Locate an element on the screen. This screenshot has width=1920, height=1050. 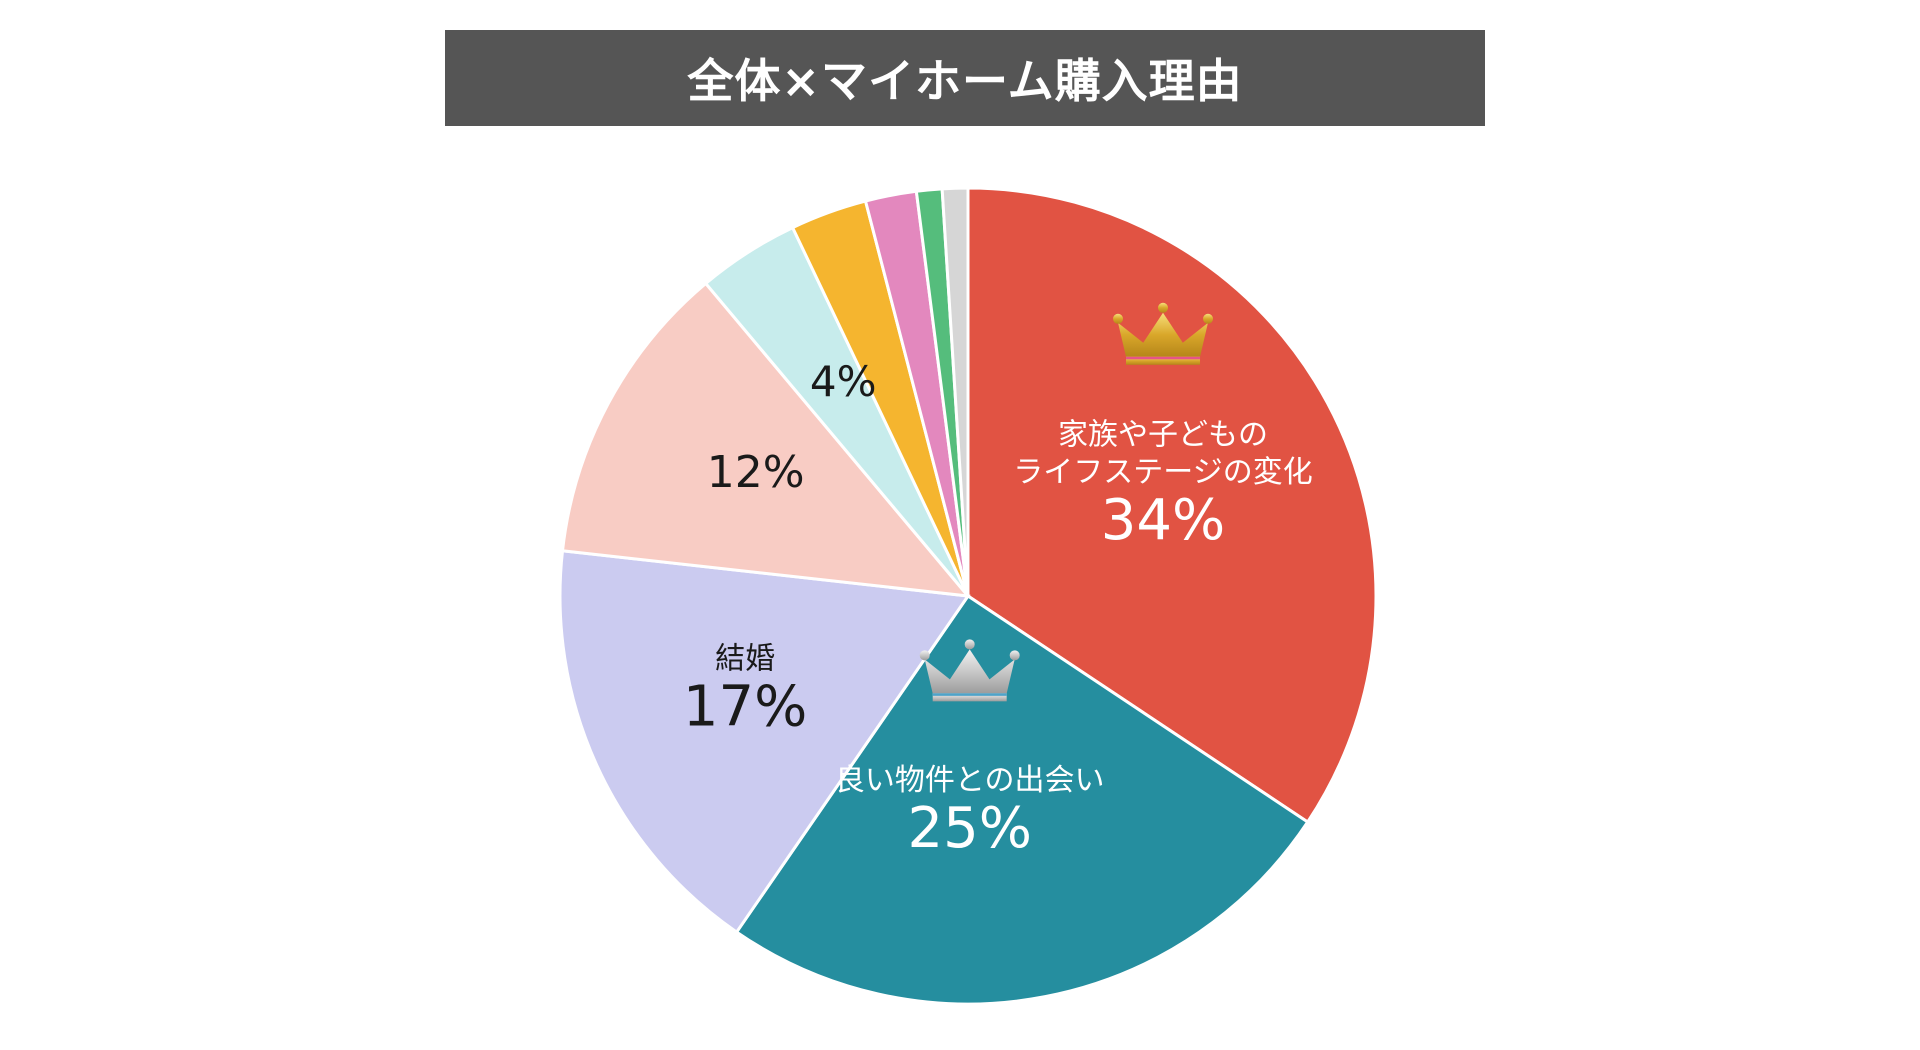
slice-label-percent: 34% is located at coordinates (1163, 520).